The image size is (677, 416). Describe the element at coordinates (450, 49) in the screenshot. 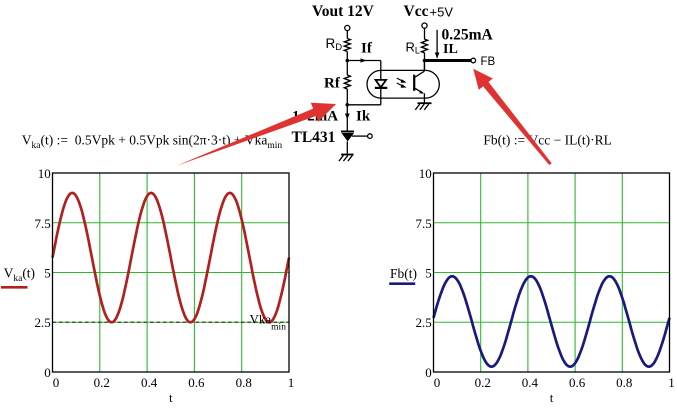

I see `svg-text: IL` at that location.